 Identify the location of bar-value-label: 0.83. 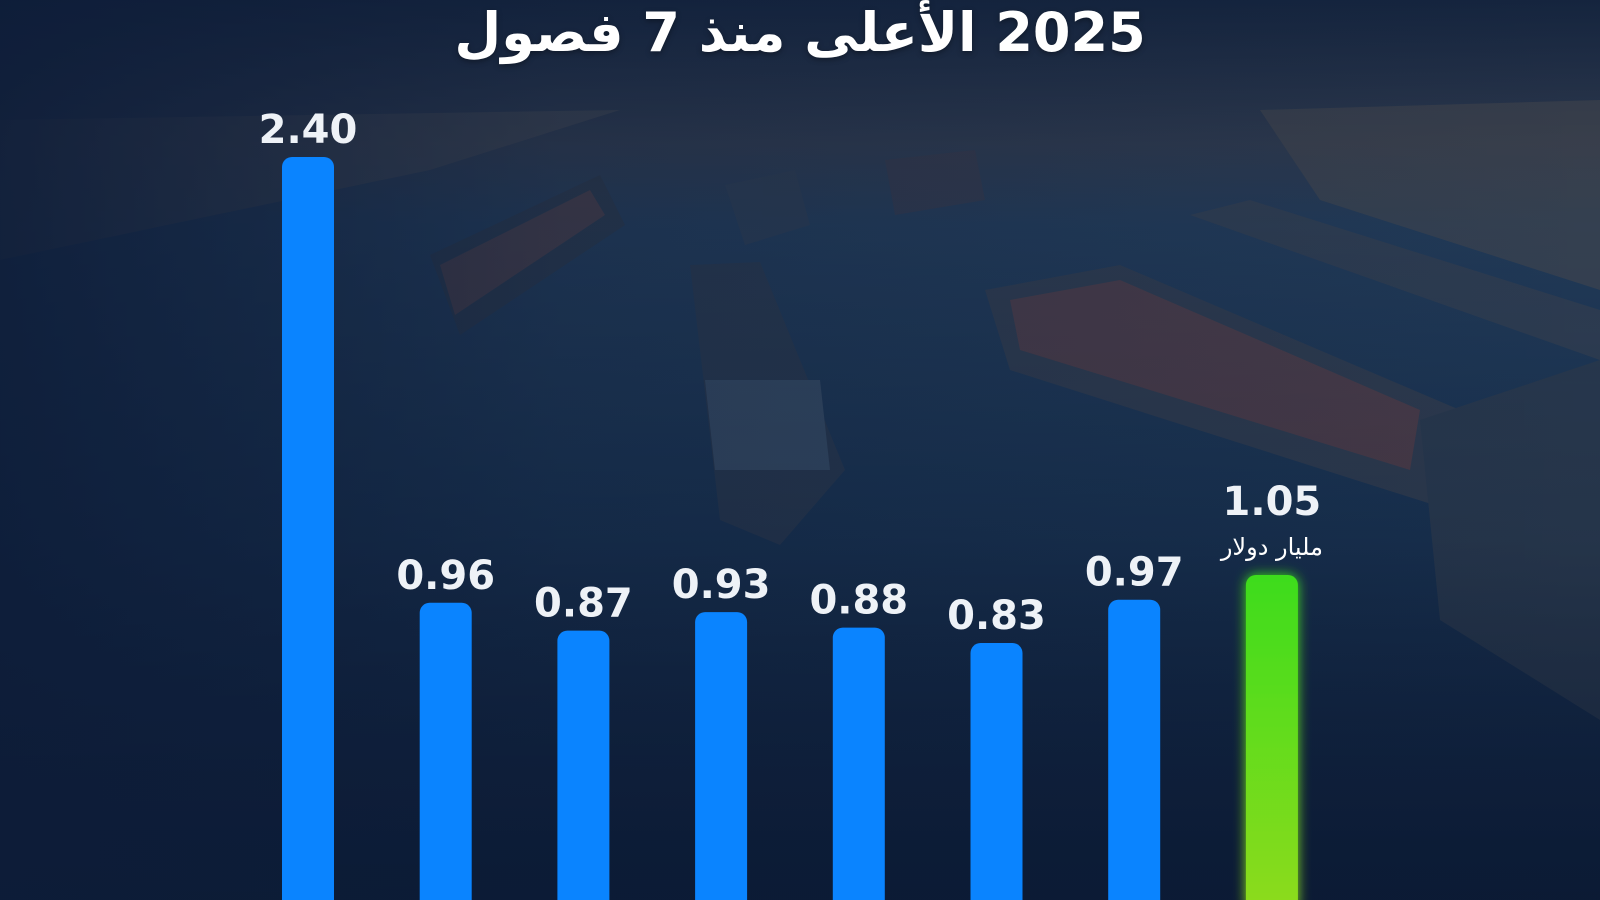
(996, 616).